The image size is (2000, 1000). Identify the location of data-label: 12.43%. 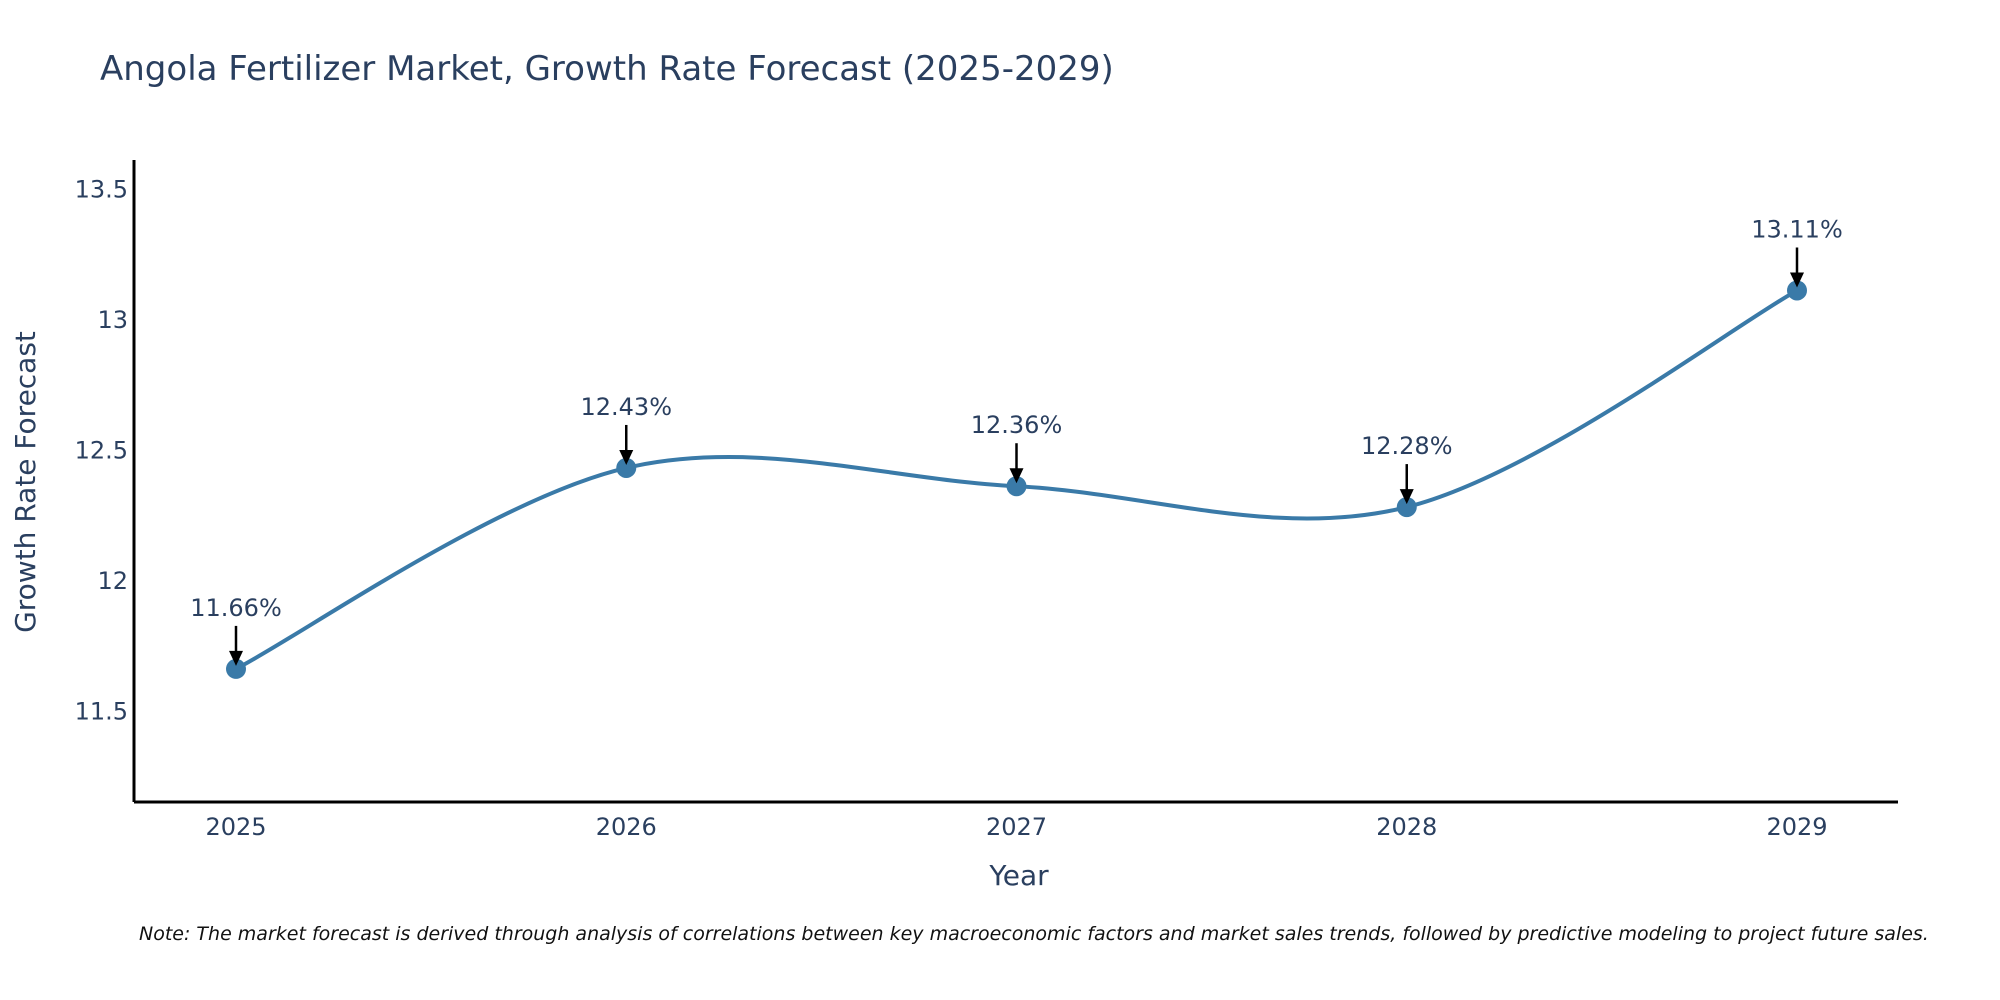
(626, 407).